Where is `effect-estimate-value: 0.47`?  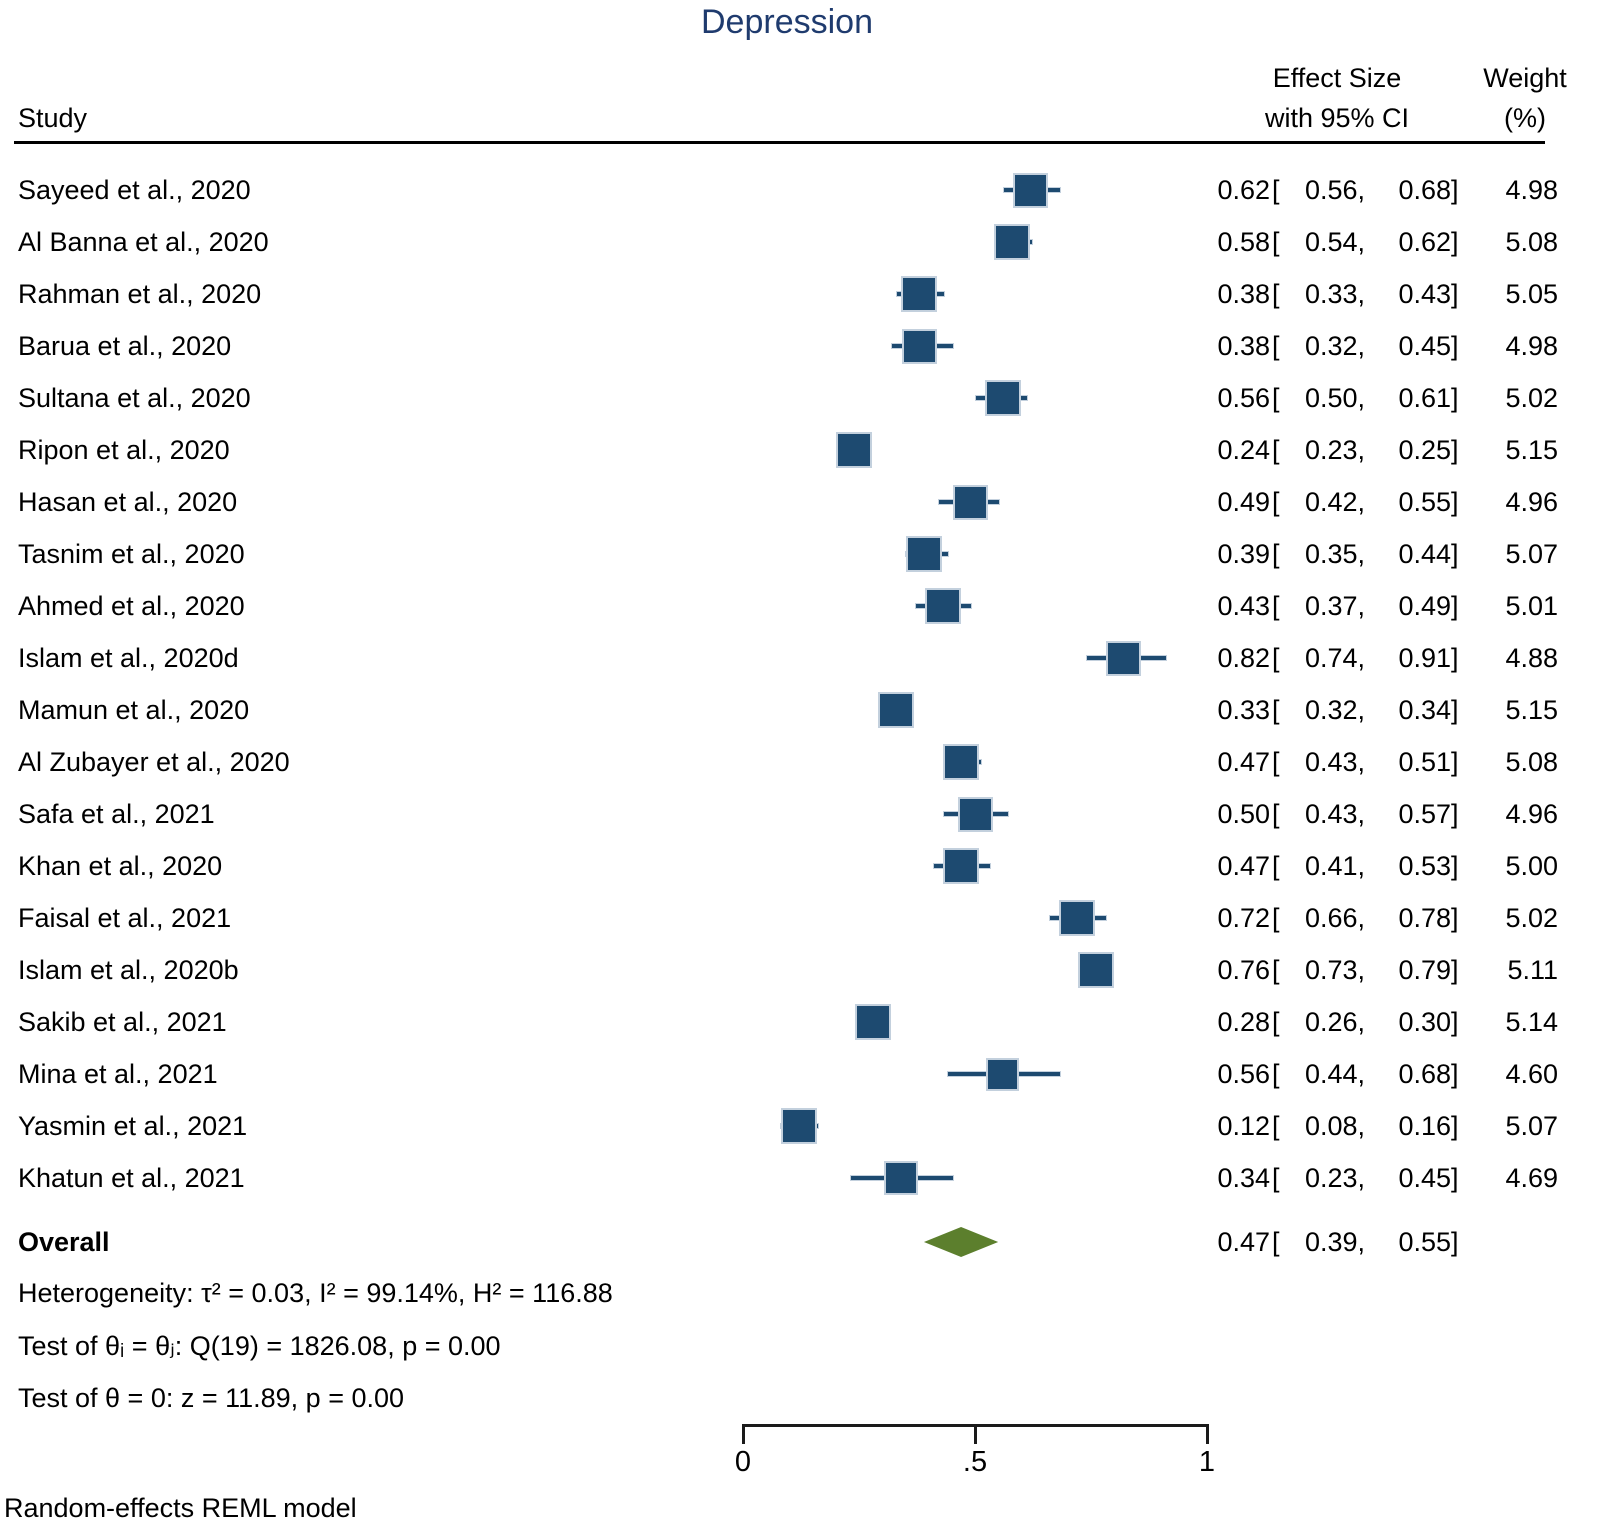 effect-estimate-value: 0.47 is located at coordinates (1243, 762).